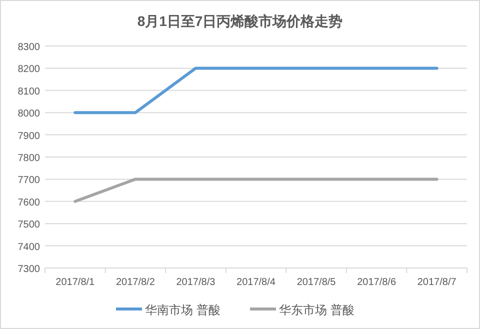 This screenshot has height=329, width=480. What do you see at coordinates (29, 269) in the screenshot?
I see `y-tick-label: 7300` at bounding box center [29, 269].